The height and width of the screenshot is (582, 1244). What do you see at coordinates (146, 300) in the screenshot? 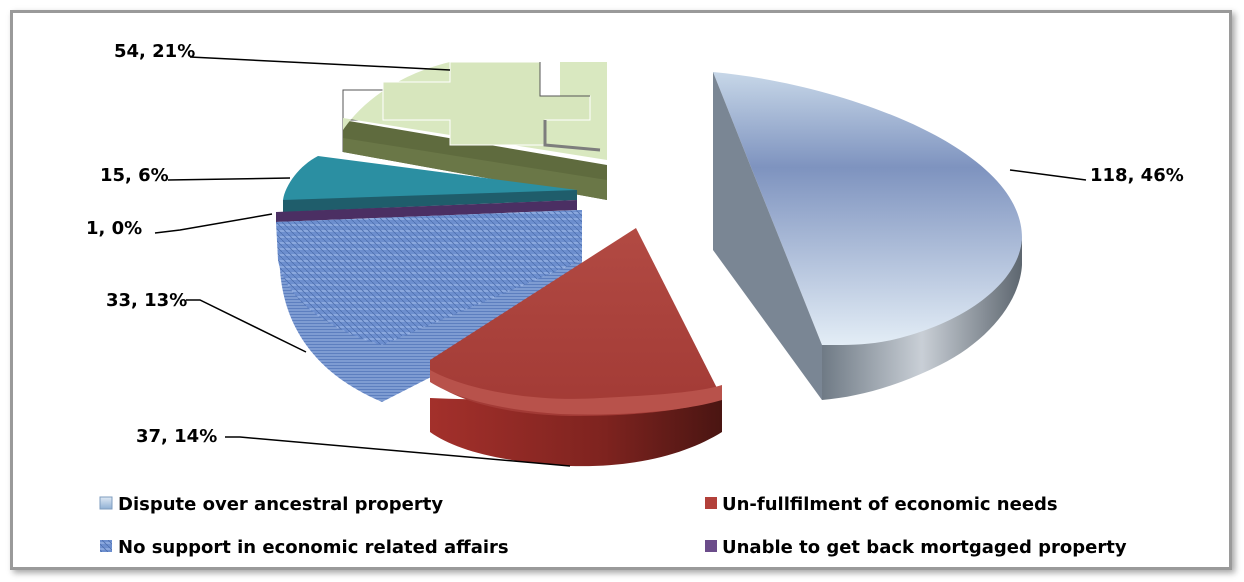
I see `data-label-33: 33, 13%` at bounding box center [146, 300].